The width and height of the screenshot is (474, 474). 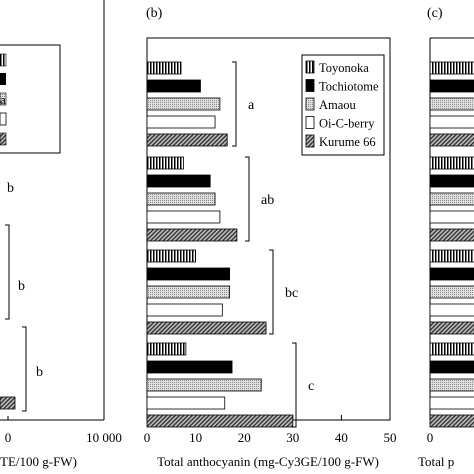 What do you see at coordinates (268, 461) in the screenshot?
I see `x-axis-label: Total anthocyanin (mg-Cy3GE/100 g-FW)` at bounding box center [268, 461].